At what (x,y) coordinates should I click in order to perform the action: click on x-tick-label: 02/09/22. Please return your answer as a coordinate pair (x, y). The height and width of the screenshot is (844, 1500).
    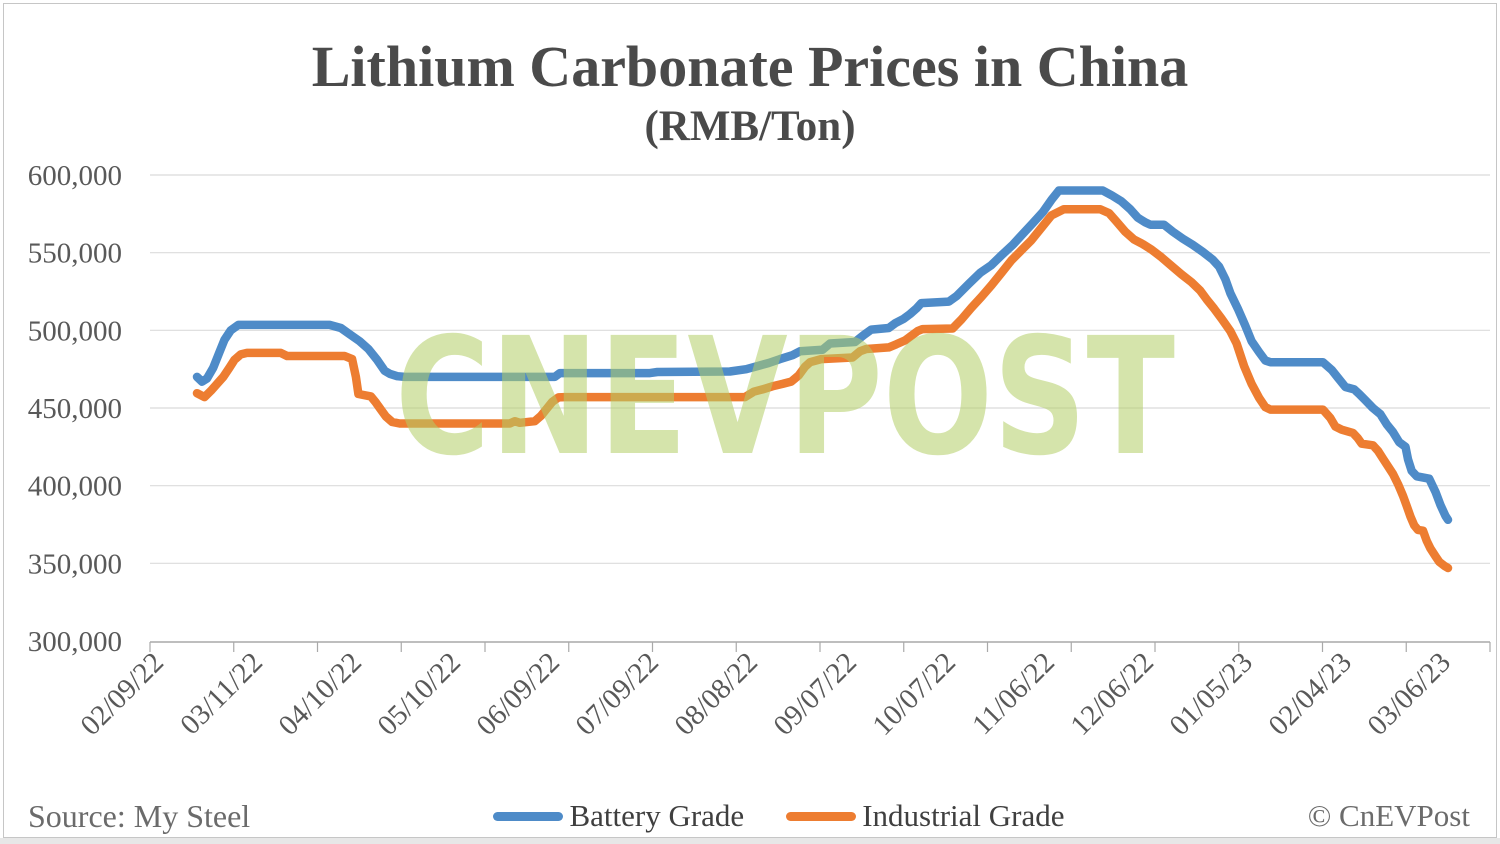
    Looking at the image, I should click on (122, 694).